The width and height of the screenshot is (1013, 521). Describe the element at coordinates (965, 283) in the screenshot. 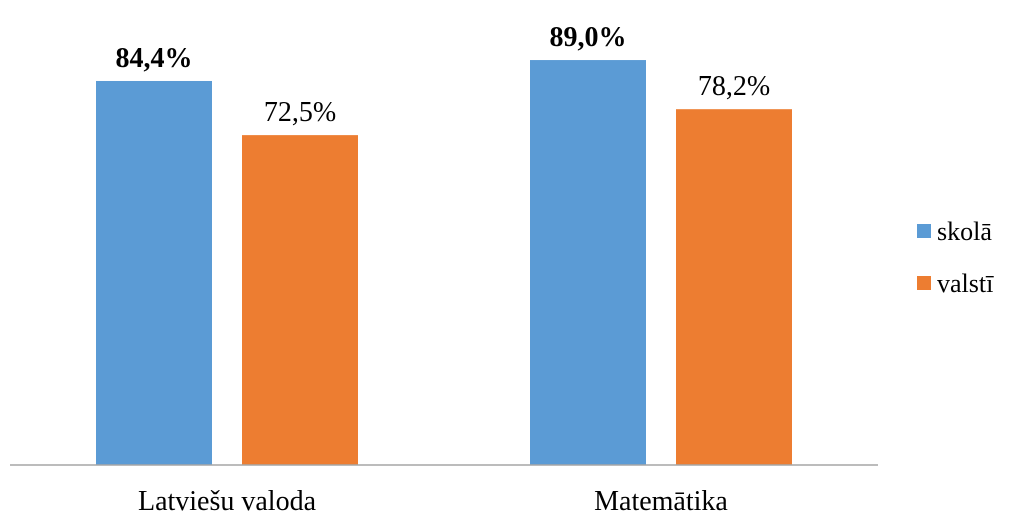

I see `legend-label: valstī` at that location.